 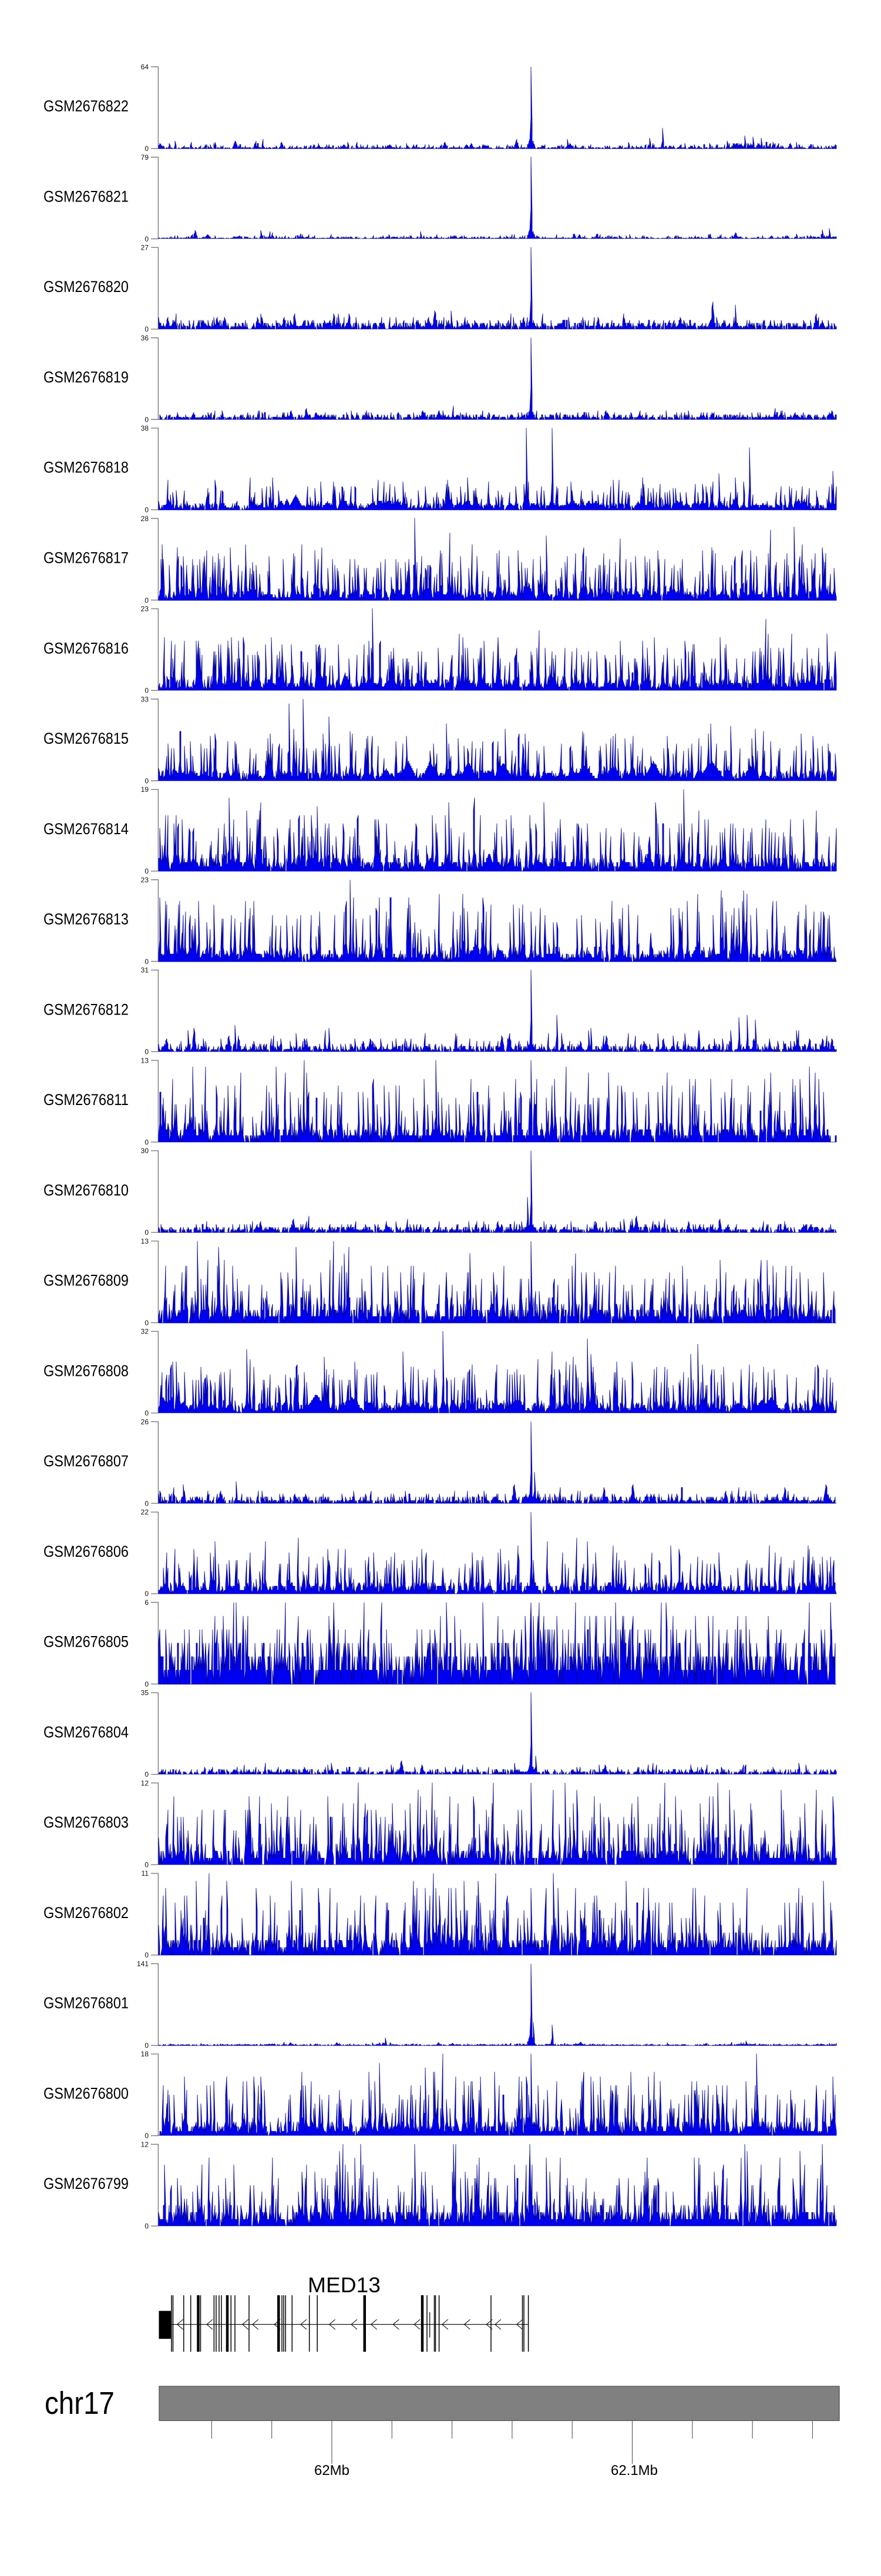 What do you see at coordinates (86, 2003) in the screenshot?
I see `svg-text: GSM2676801` at bounding box center [86, 2003].